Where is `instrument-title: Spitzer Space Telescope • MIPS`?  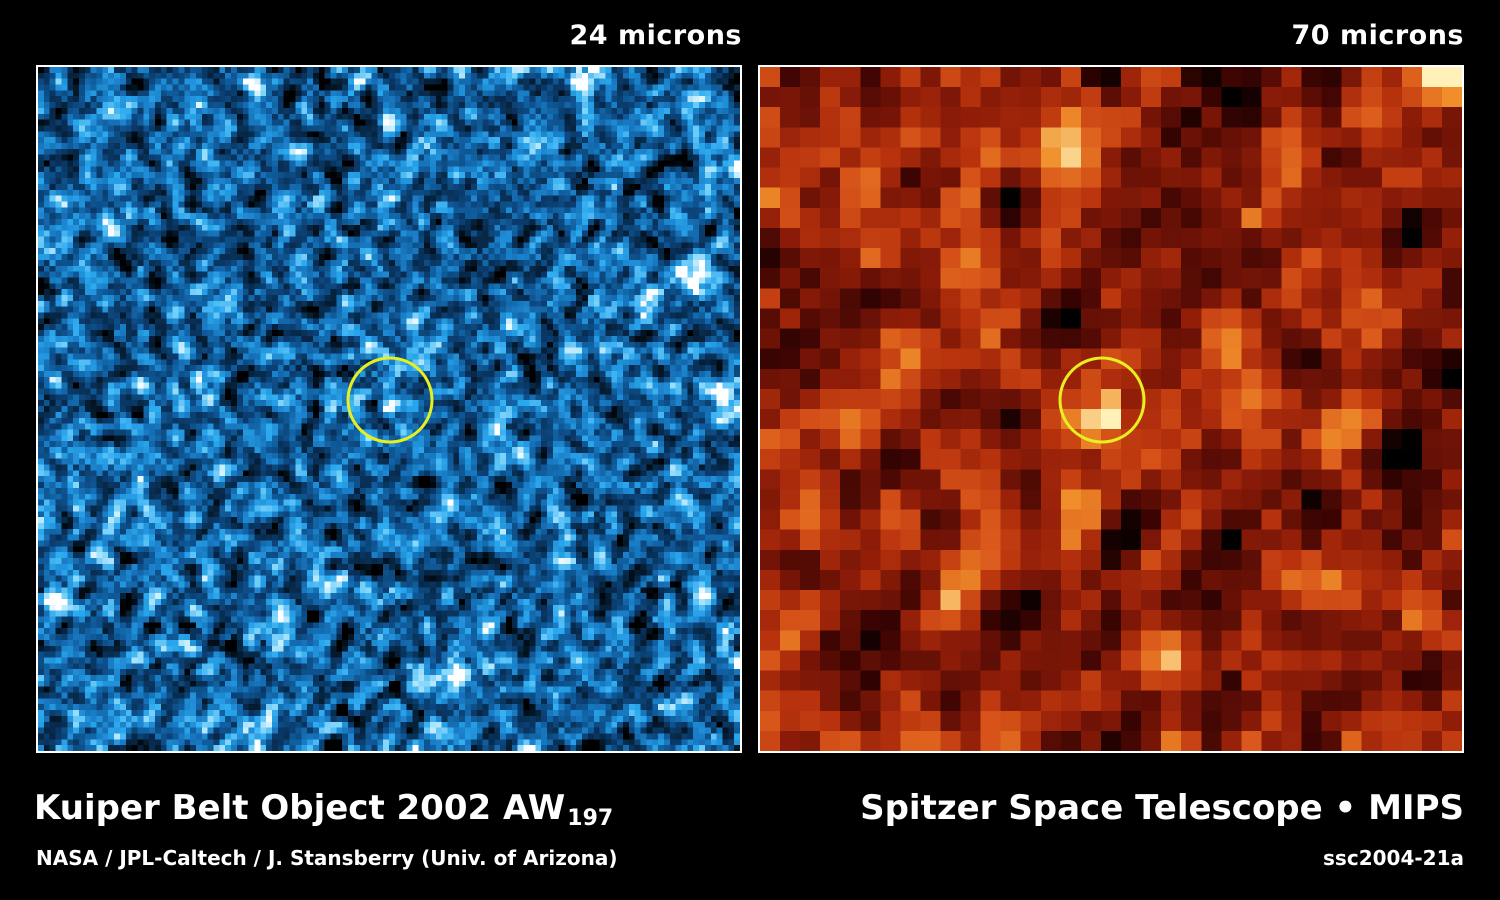 instrument-title: Spitzer Space Telescope • MIPS is located at coordinates (1162, 808).